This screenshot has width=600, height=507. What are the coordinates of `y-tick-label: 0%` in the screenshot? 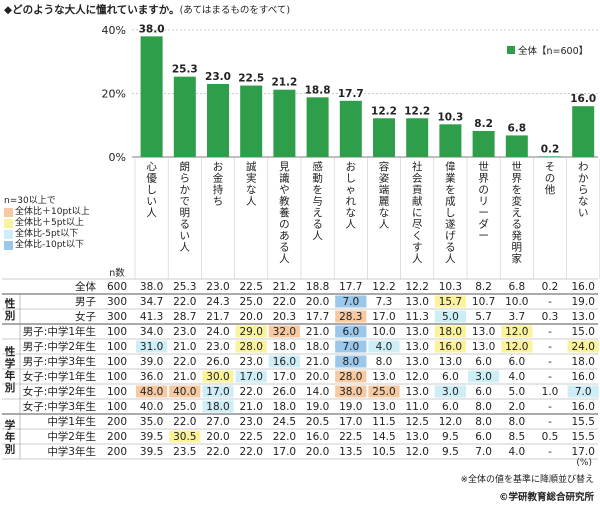 It's located at (117, 157).